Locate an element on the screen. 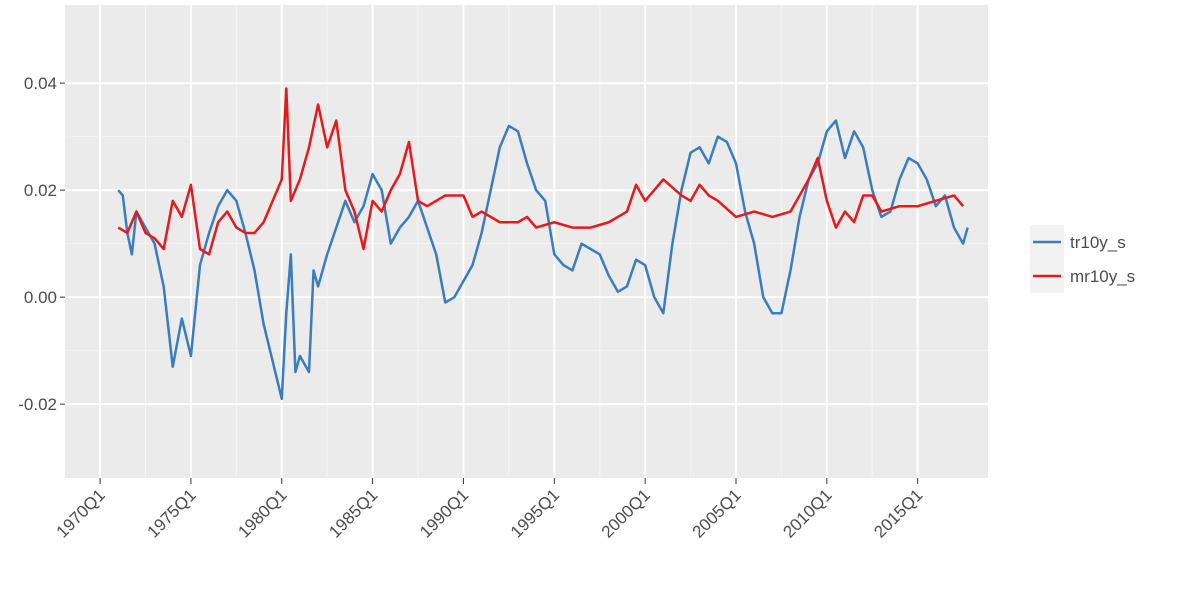 Image resolution: width=1181 pixels, height=600 pixels. x-tick-label: 2015Q1 is located at coordinates (898, 513).